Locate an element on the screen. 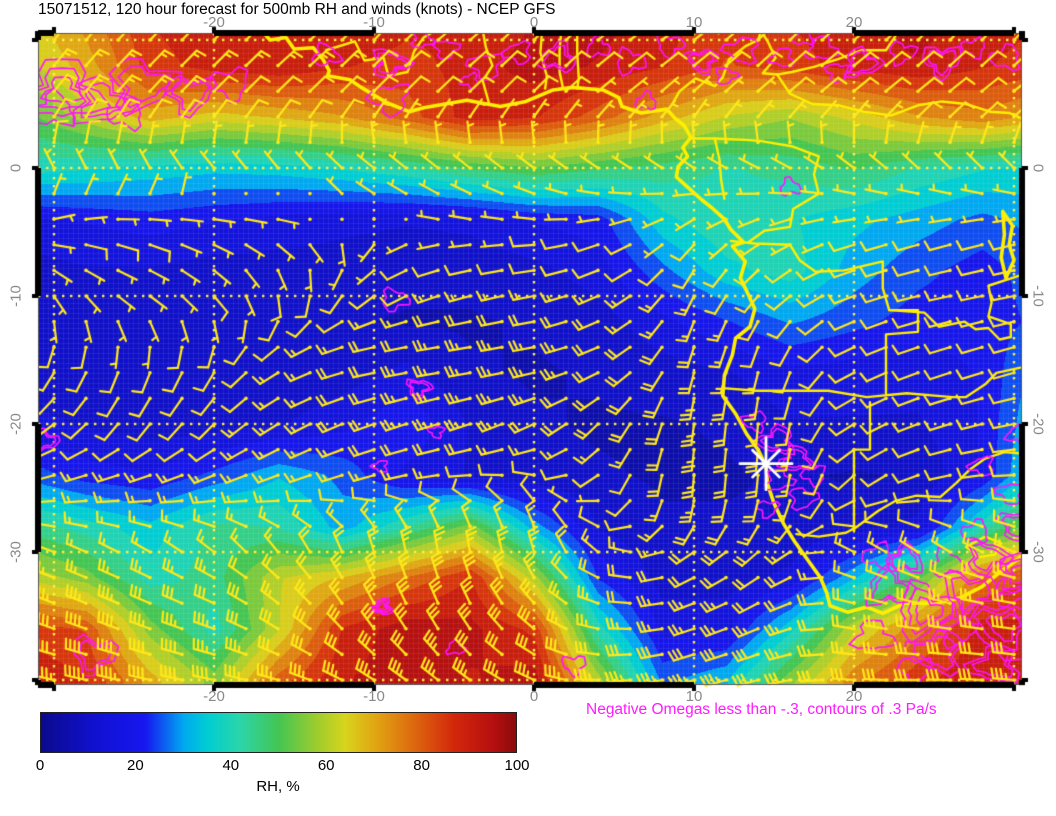  colorbar-tick-label: 40 is located at coordinates (231, 765).